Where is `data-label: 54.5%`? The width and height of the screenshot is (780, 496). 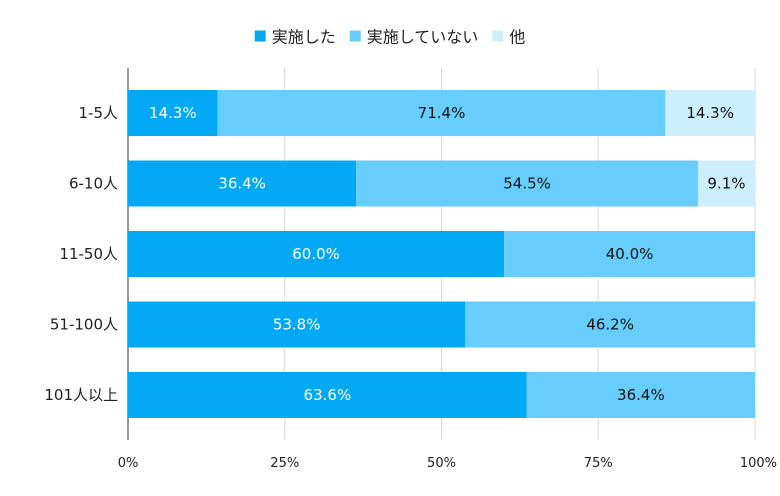 data-label: 54.5% is located at coordinates (527, 184).